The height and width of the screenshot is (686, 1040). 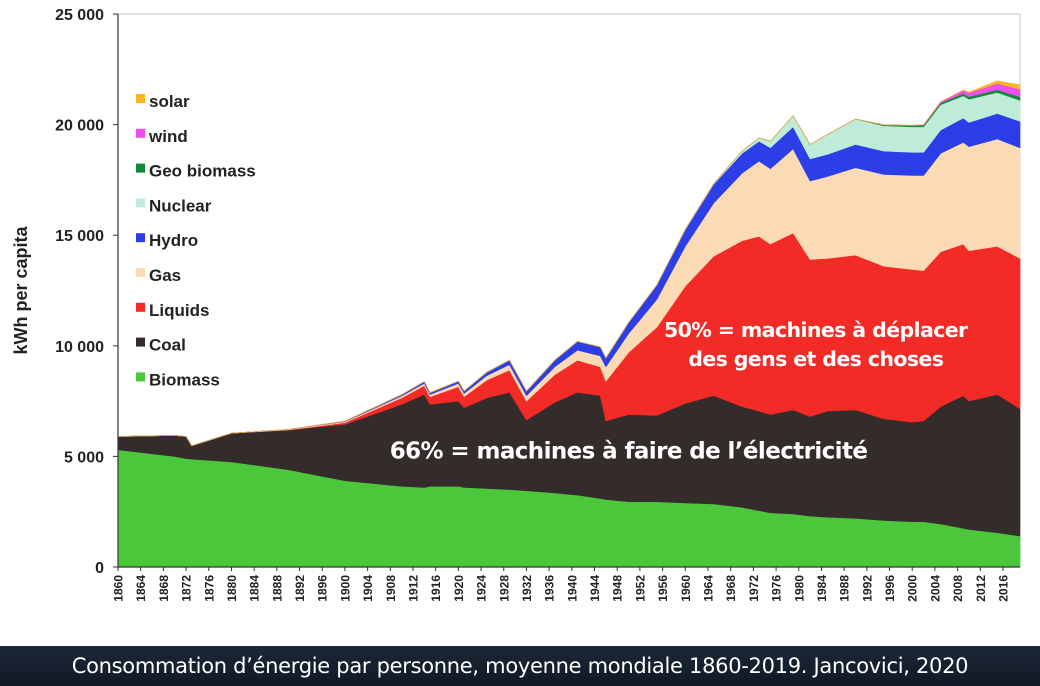 I want to click on x-tick-label: 1896, so click(x=323, y=588).